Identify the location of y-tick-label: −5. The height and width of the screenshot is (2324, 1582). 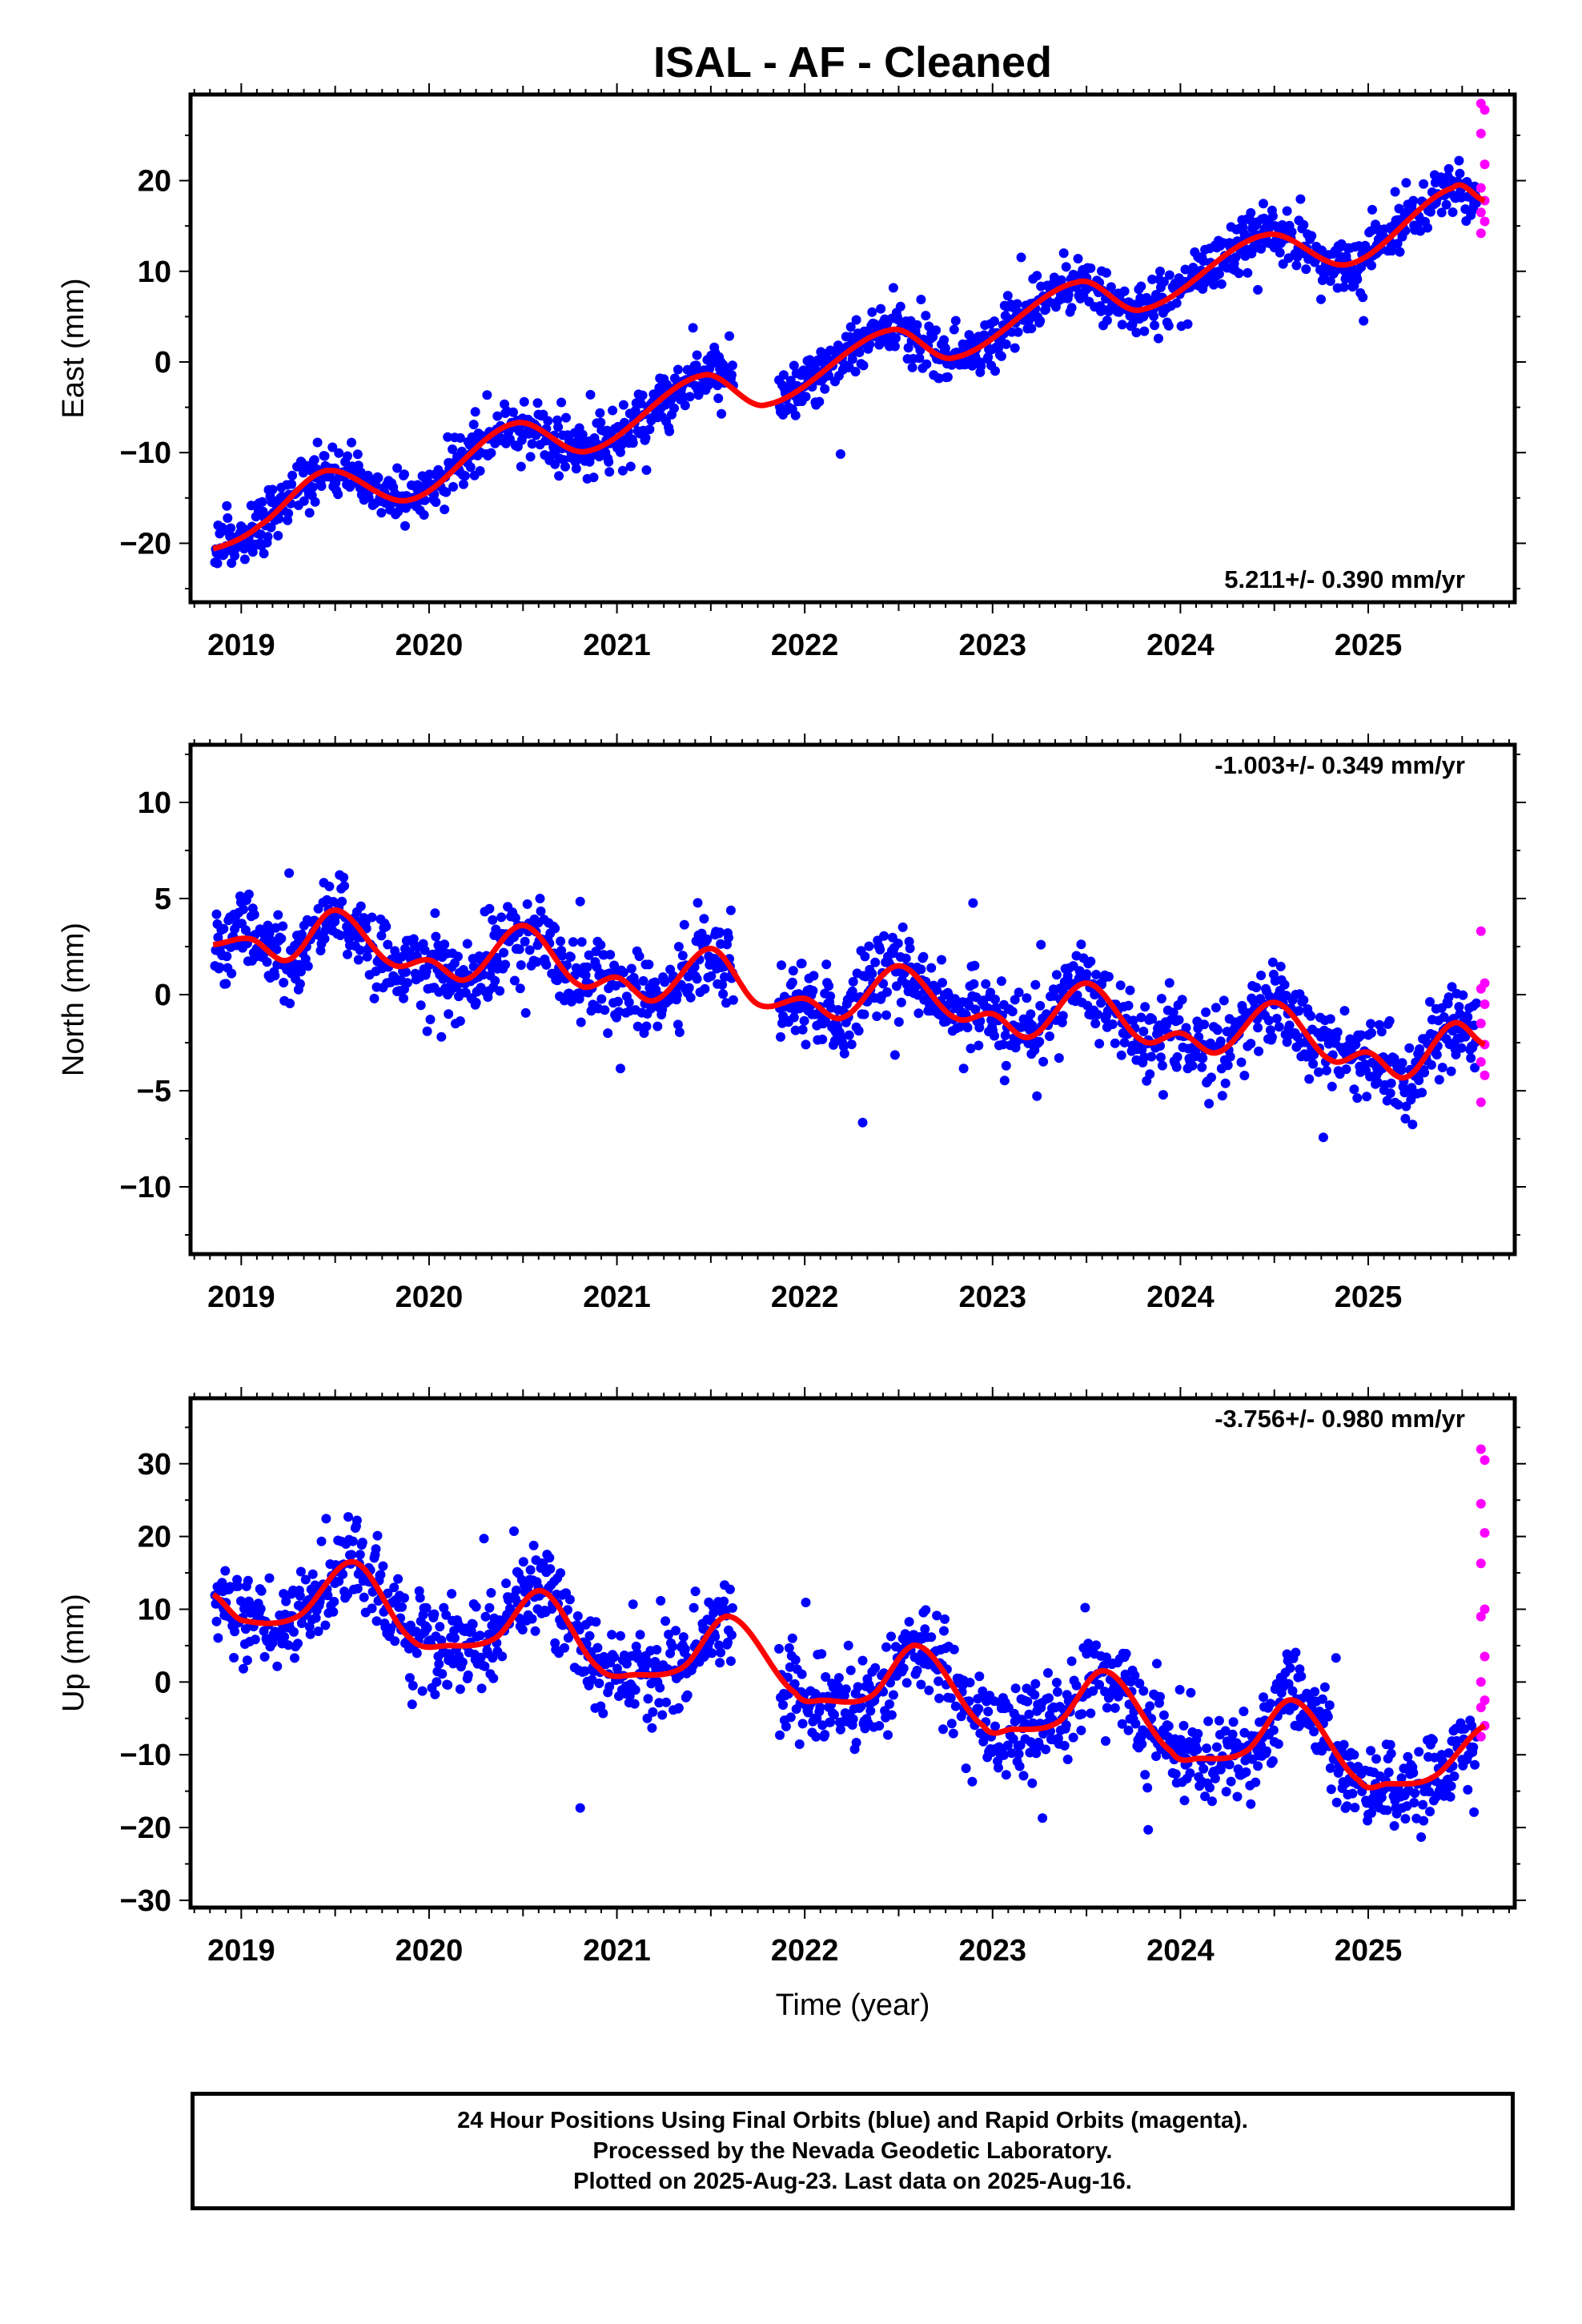
(154, 1092).